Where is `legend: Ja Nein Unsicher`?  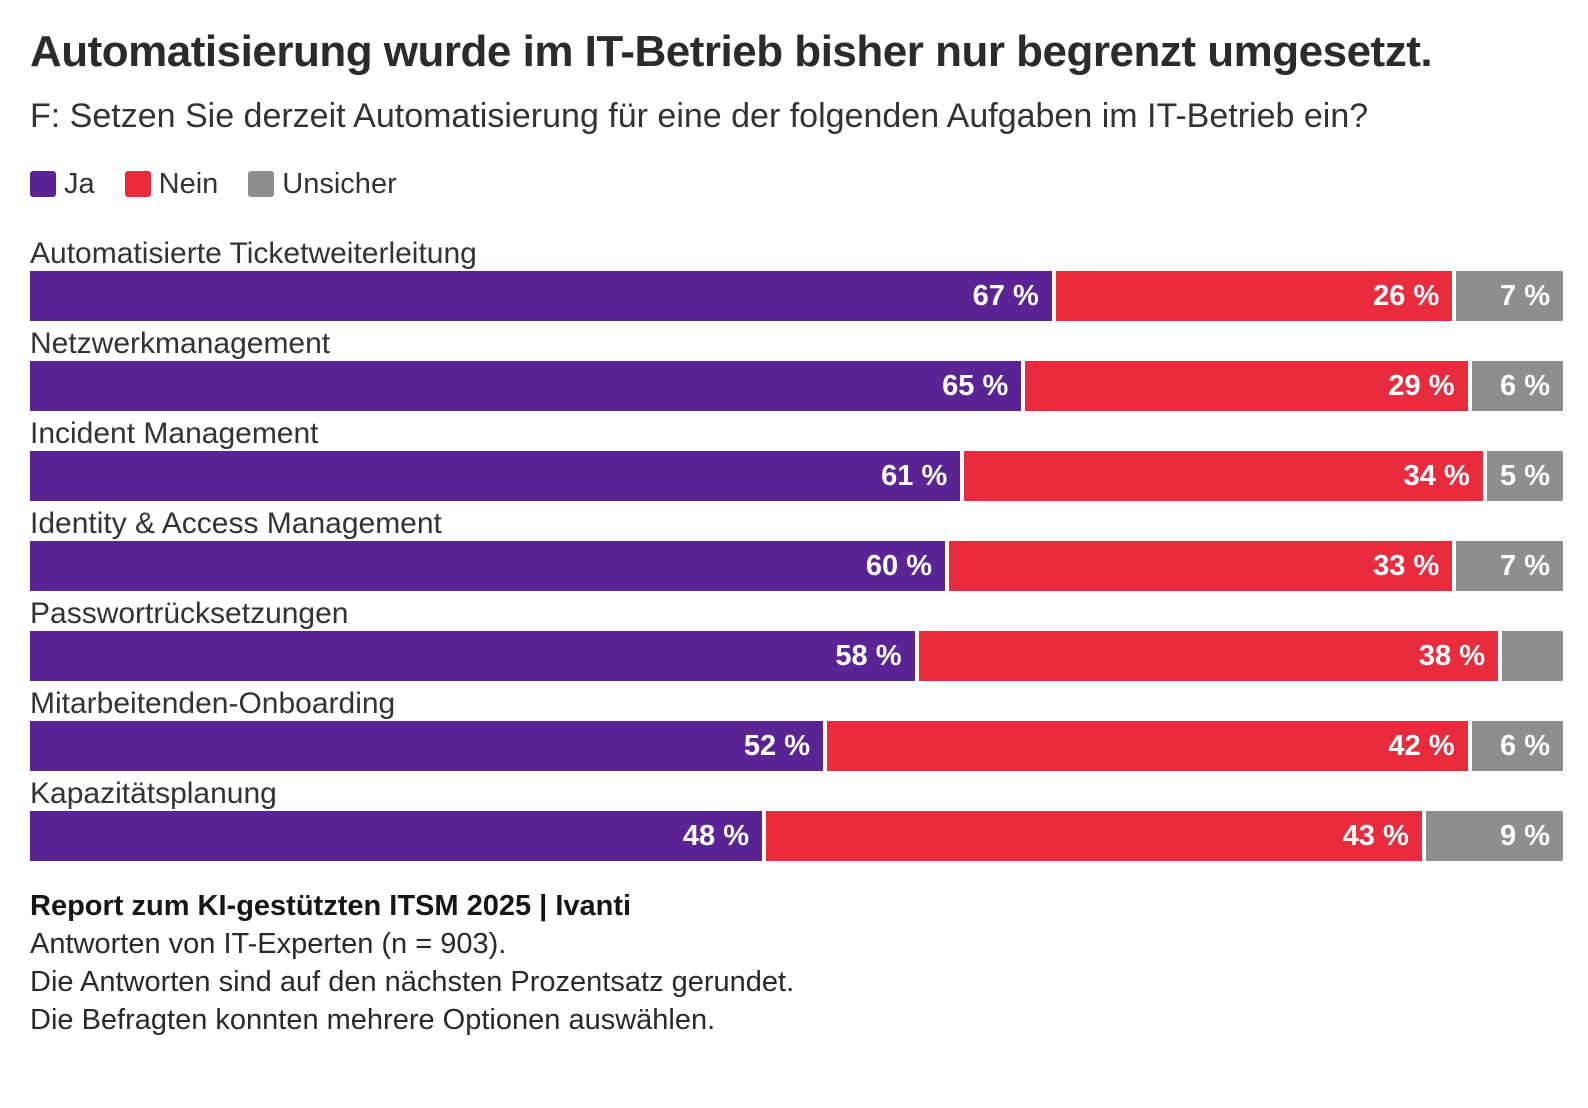 legend: Ja Nein Unsicher is located at coordinates (796, 184).